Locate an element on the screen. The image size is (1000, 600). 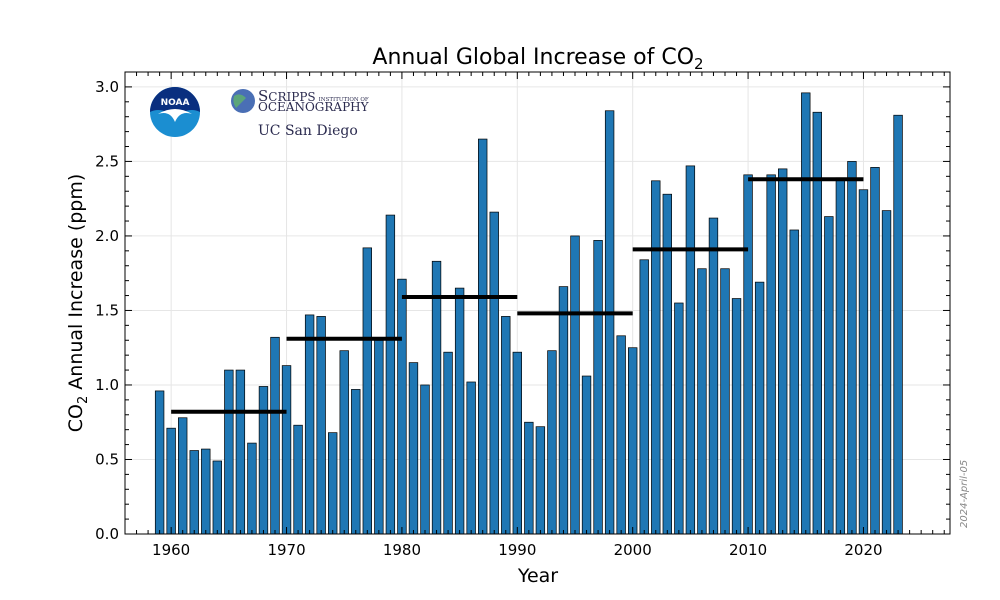
x-tick-label-1970: 1970 is located at coordinates (286, 550).